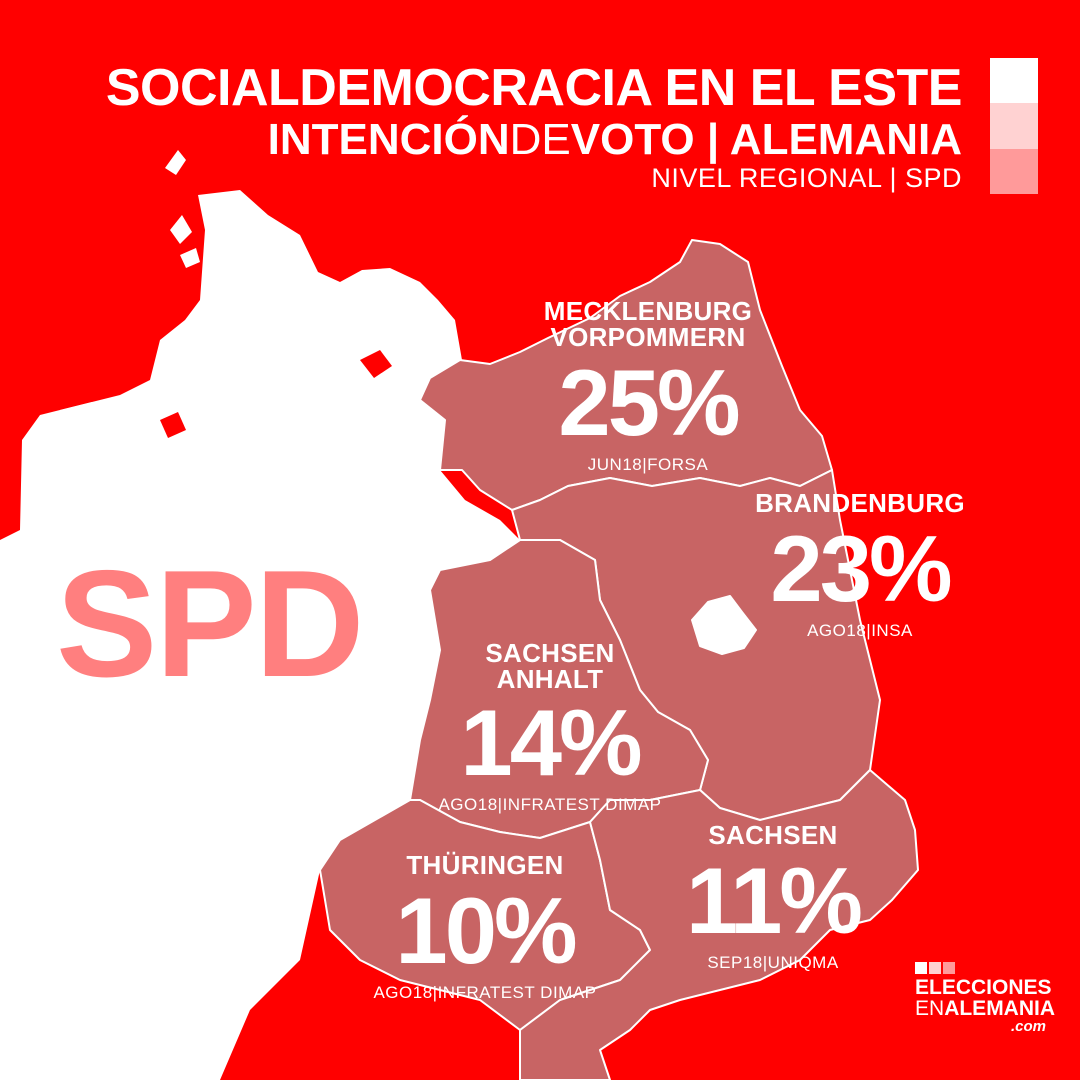  Describe the element at coordinates (773, 962) in the screenshot. I see `state-source: SEP18|UNIQMA` at that location.